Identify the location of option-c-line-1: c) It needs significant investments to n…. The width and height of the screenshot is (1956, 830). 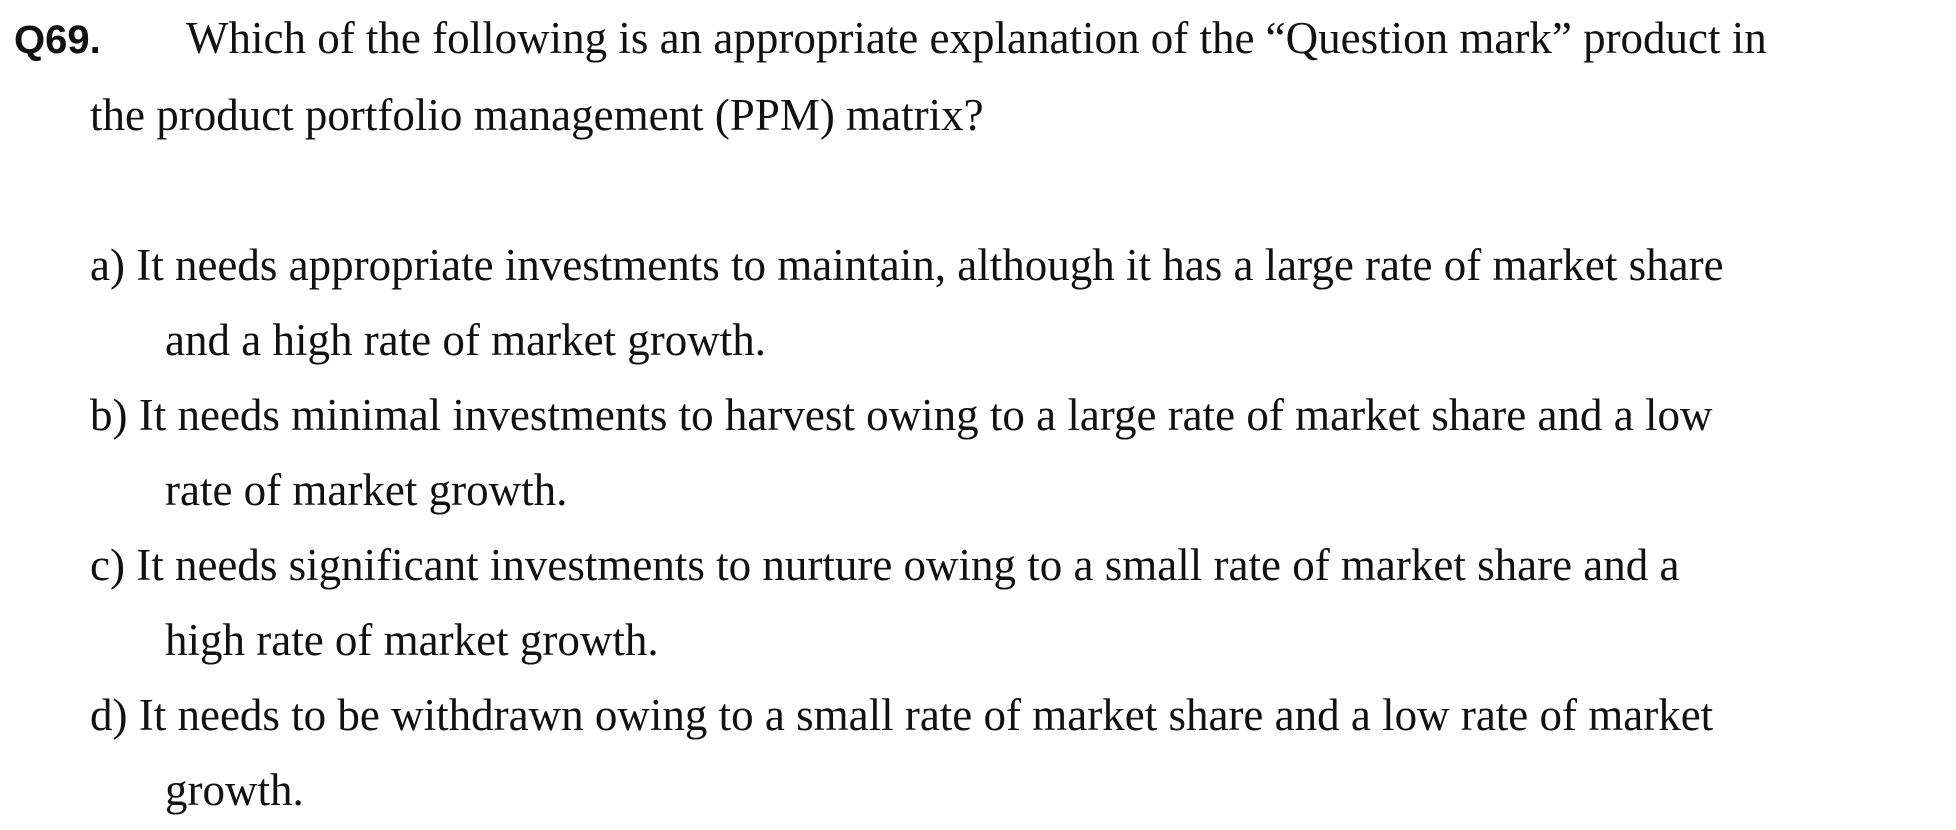
(885, 565).